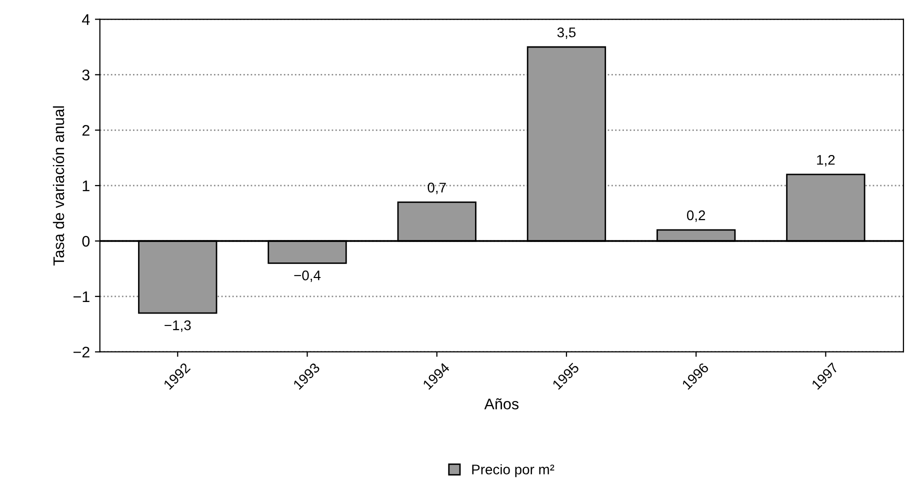  What do you see at coordinates (81, 296) in the screenshot?
I see `y-tick-label: −1` at bounding box center [81, 296].